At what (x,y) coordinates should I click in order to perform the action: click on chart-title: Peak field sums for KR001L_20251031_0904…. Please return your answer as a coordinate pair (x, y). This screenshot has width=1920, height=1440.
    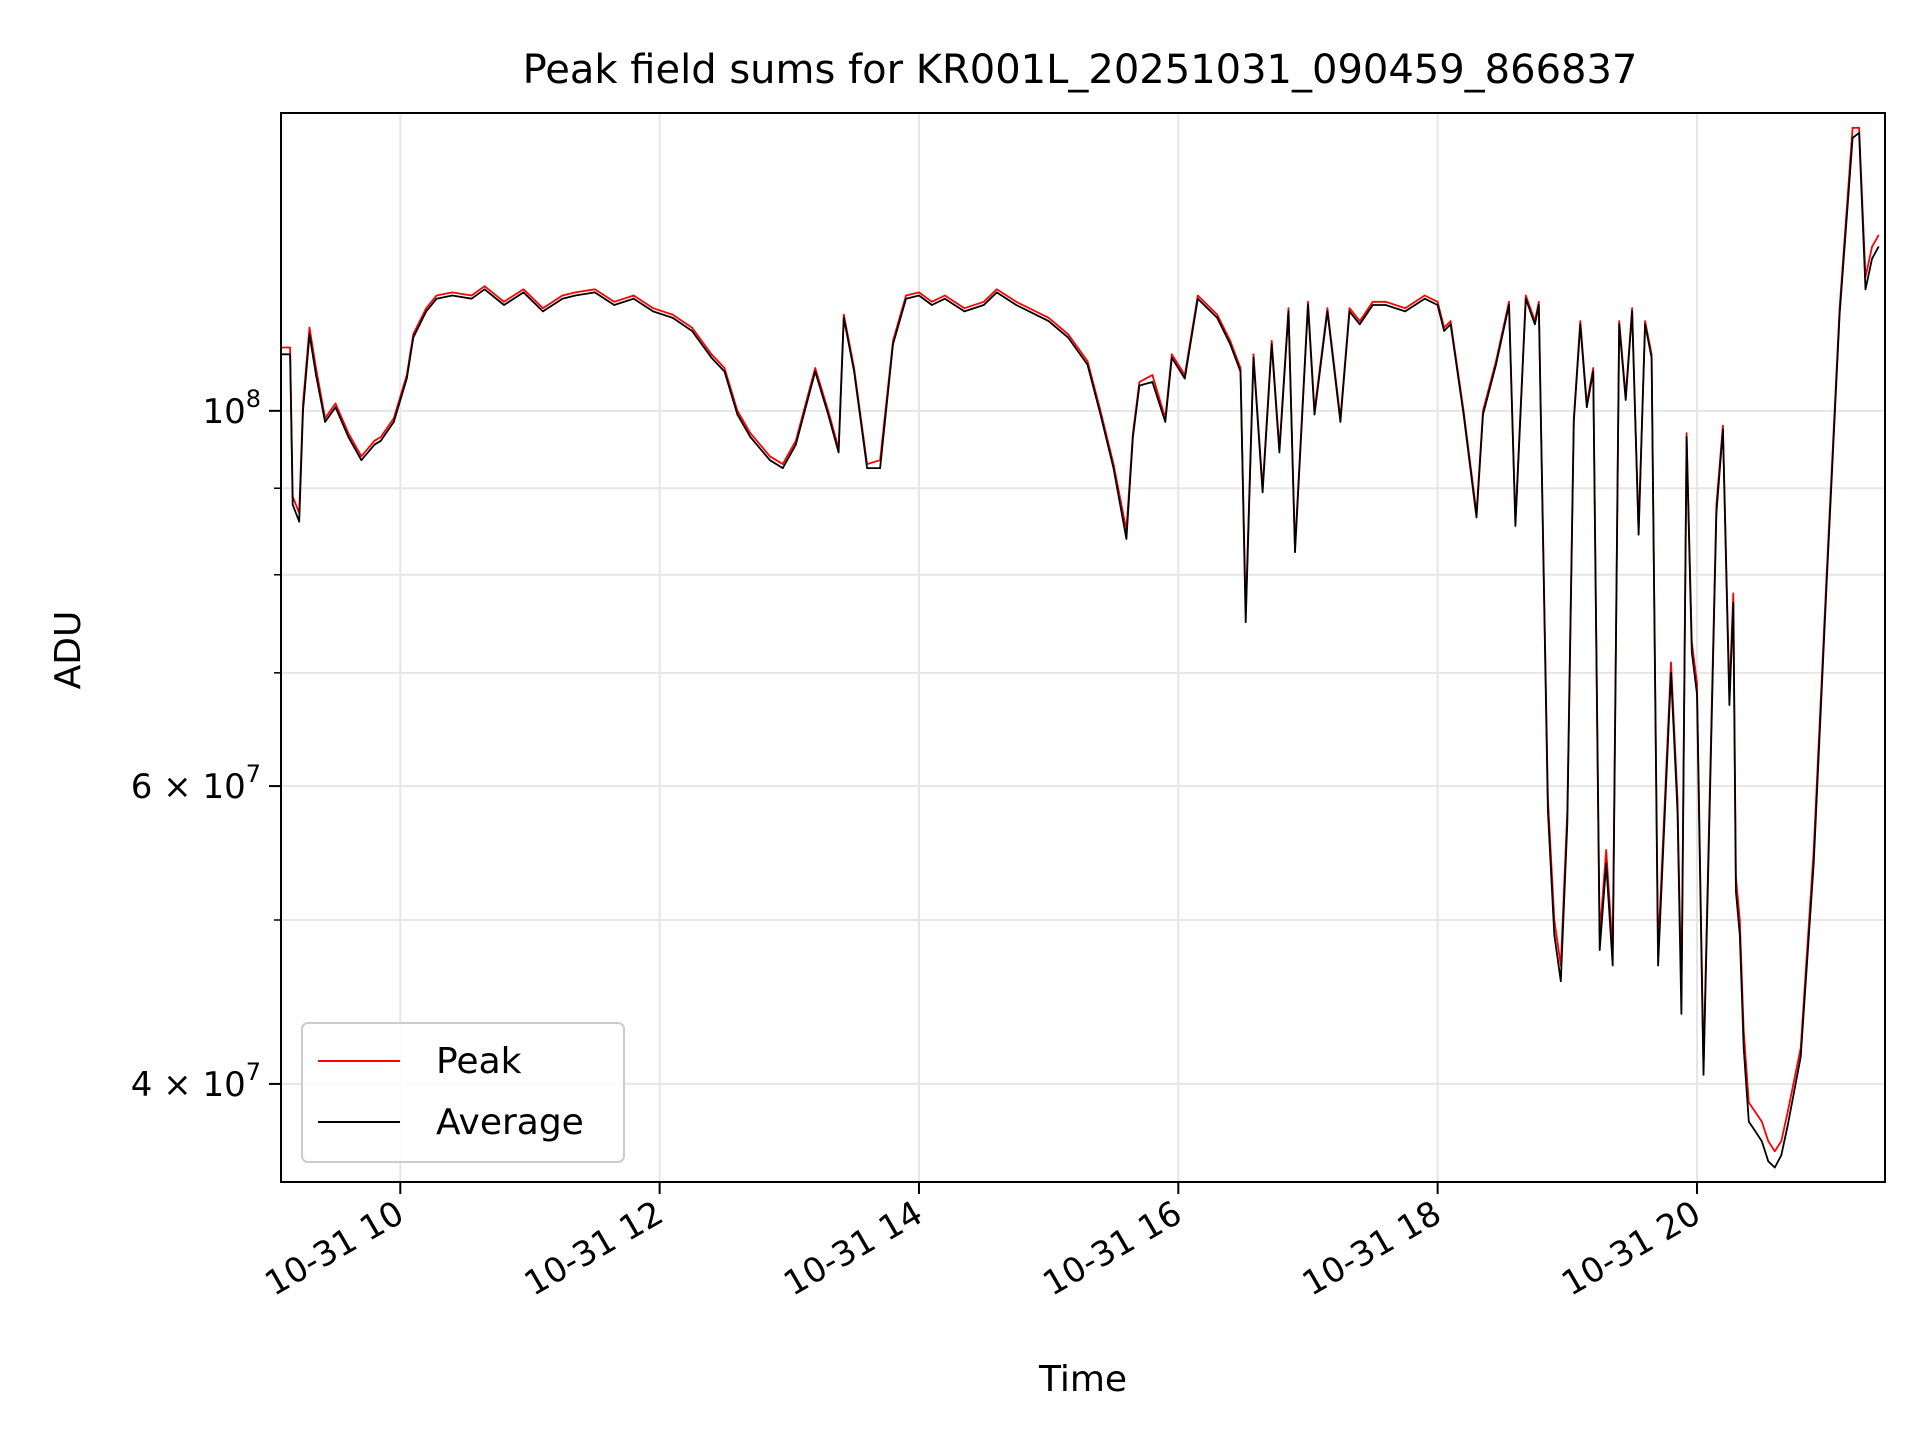
    Looking at the image, I should click on (1080, 70).